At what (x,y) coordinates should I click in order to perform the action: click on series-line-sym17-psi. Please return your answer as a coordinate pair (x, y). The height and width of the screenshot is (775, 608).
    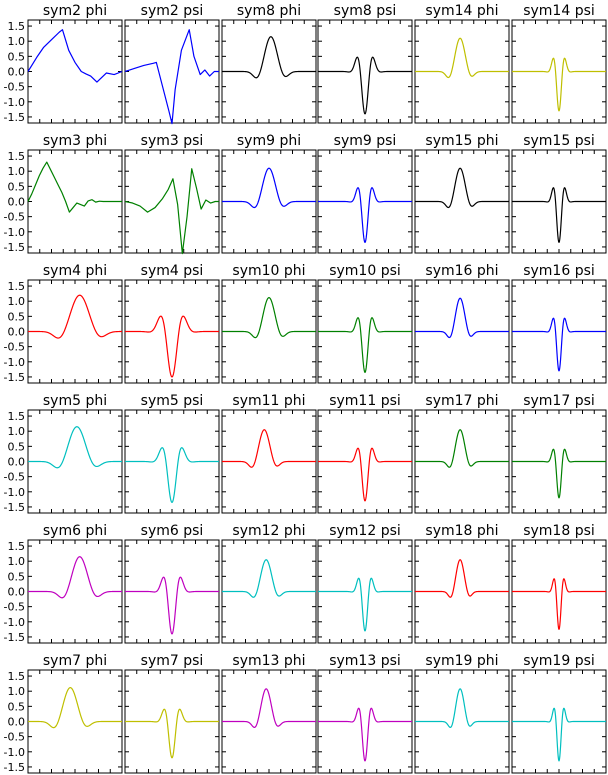
    Looking at the image, I should click on (559, 473).